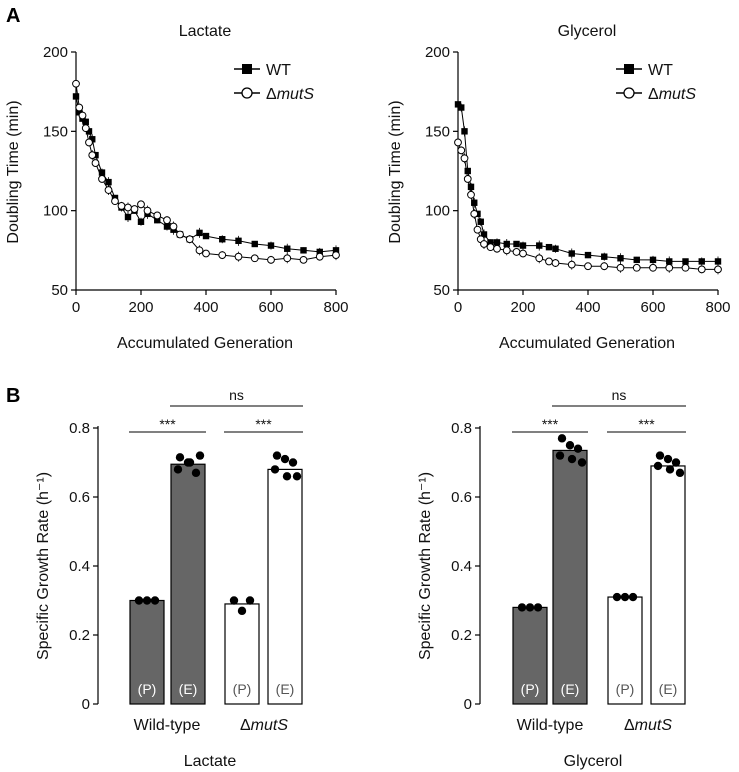  Describe the element at coordinates (271, 94) in the screenshot. I see `legend-label-mutS-prefix: Δ` at that location.